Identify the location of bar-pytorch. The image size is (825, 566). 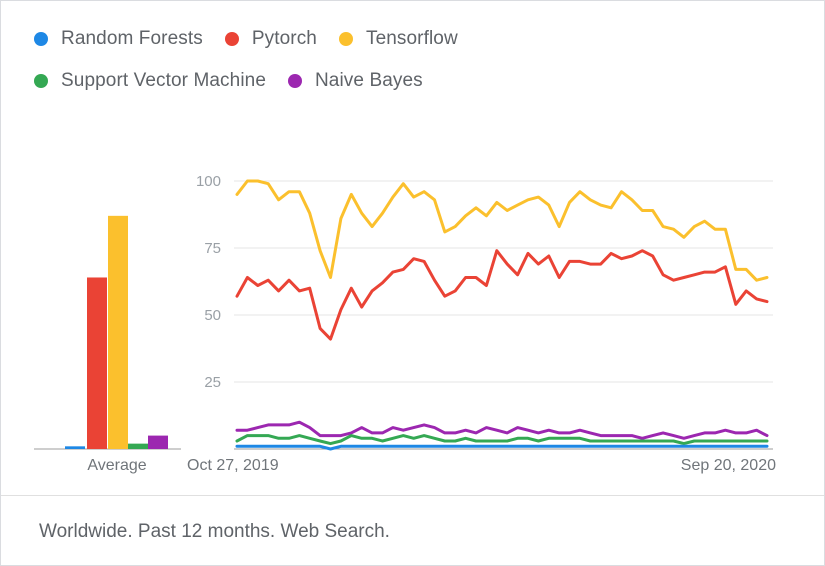
(97, 363).